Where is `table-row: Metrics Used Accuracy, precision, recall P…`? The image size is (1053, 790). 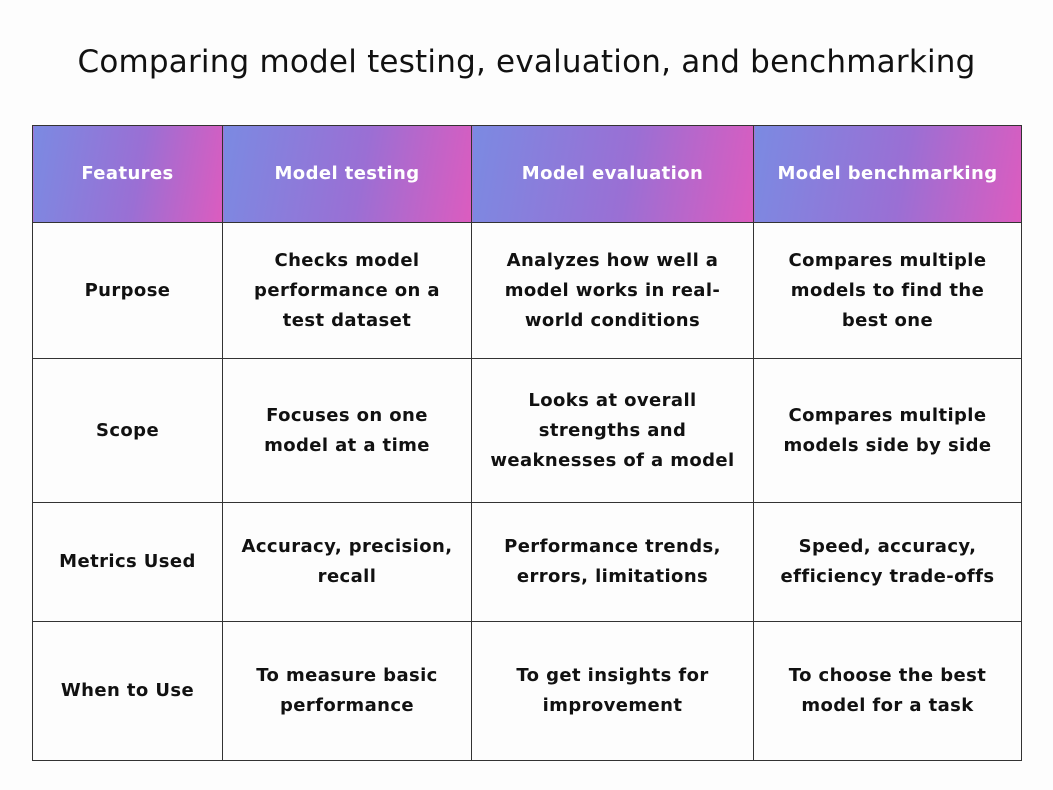
table-row: Metrics Used Accuracy, precision, recall P… is located at coordinates (527, 562).